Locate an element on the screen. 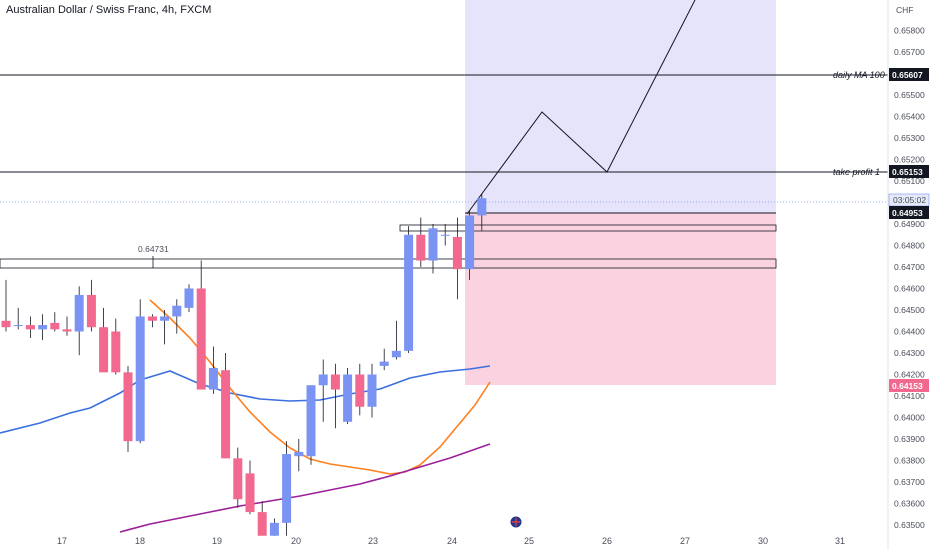 The image size is (932, 550). daily-ma-price: 0.65607 is located at coordinates (907, 75).